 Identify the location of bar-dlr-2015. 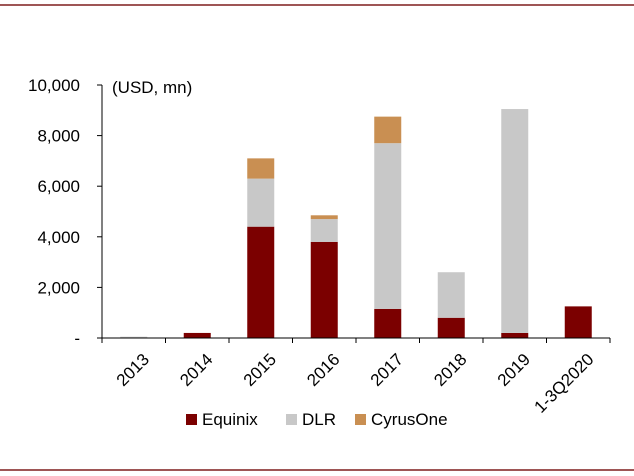
(261, 202).